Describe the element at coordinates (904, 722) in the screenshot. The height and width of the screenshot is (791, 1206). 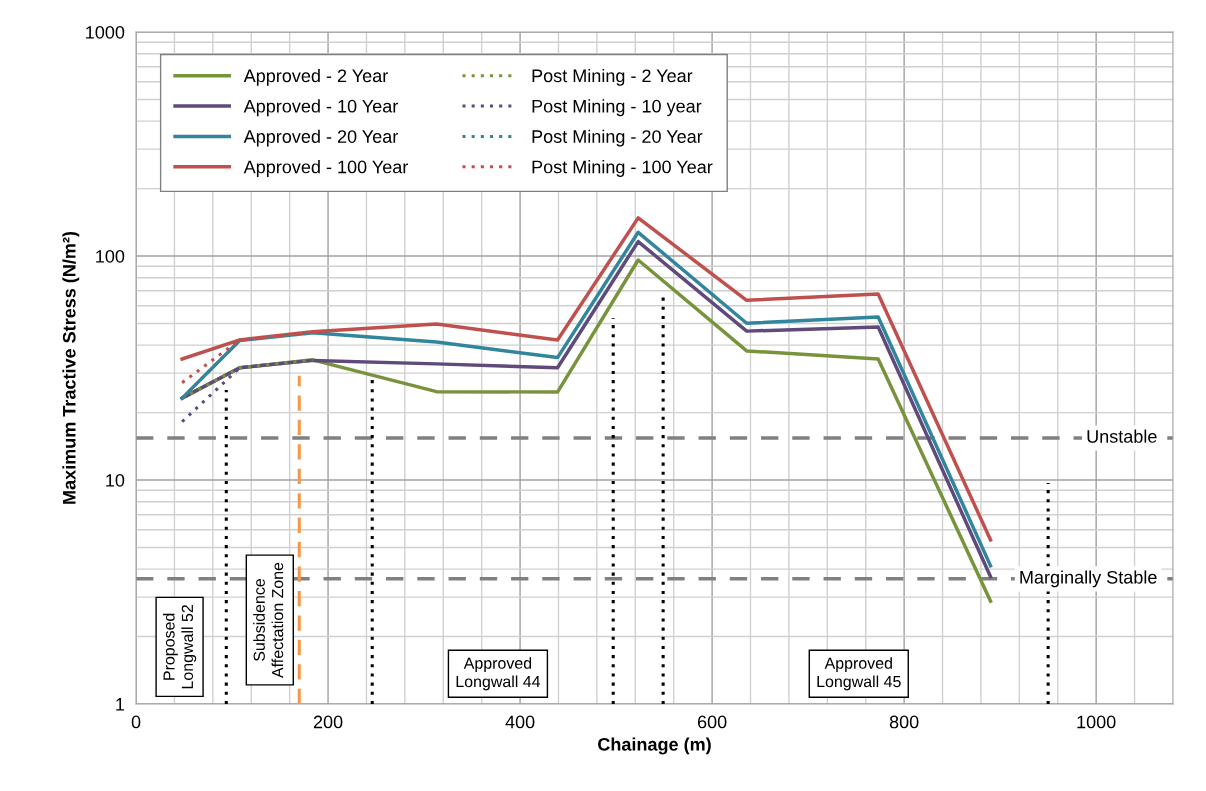
I see `x-tick-label: 800` at that location.